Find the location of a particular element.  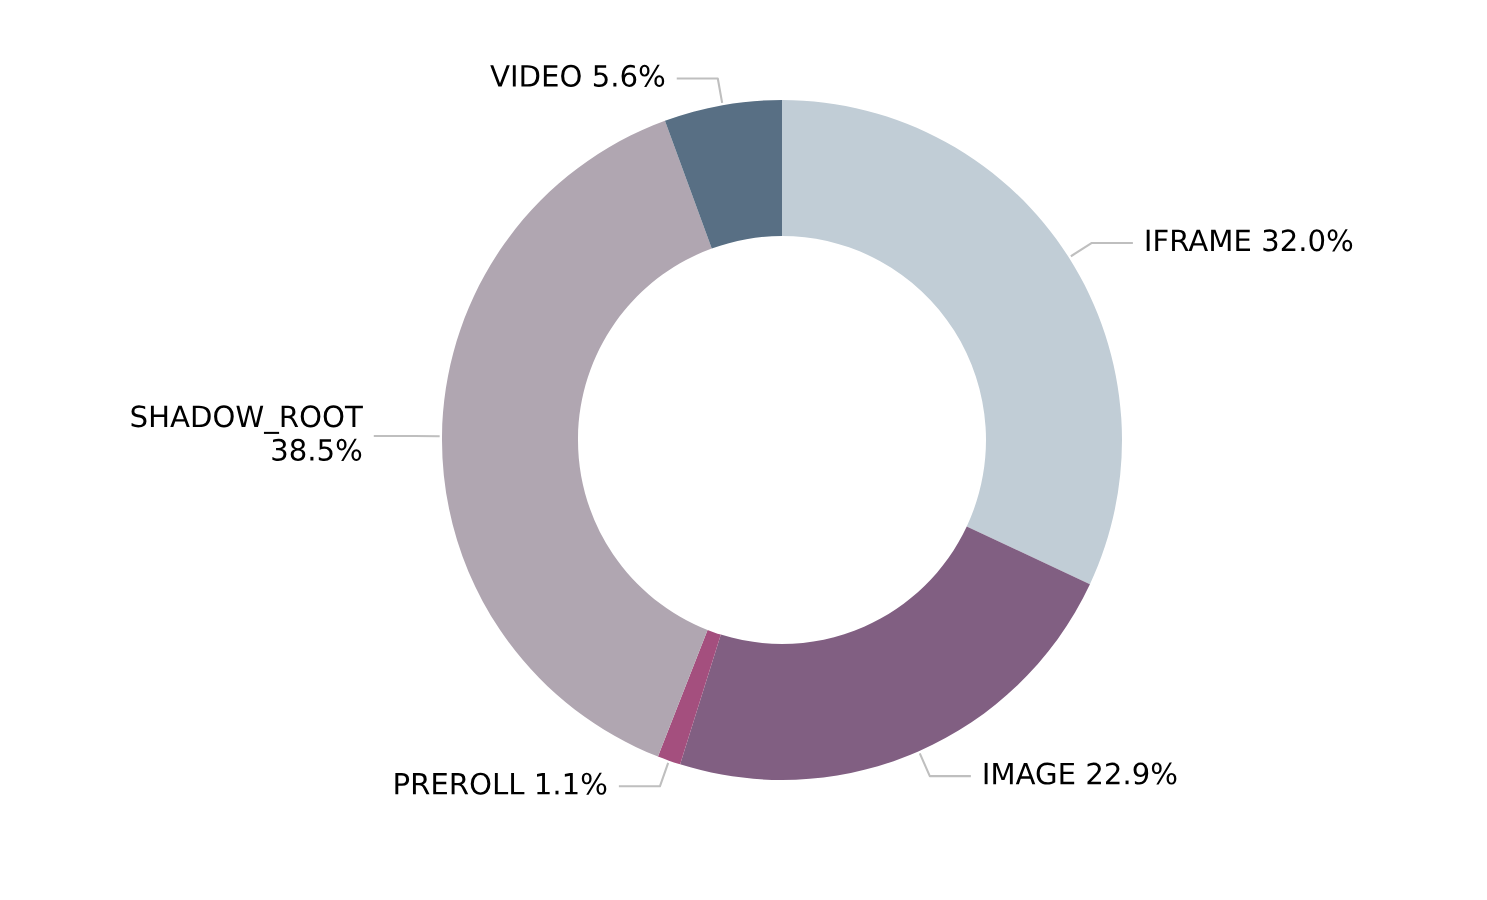

data-label: 38.5% is located at coordinates (317, 449).